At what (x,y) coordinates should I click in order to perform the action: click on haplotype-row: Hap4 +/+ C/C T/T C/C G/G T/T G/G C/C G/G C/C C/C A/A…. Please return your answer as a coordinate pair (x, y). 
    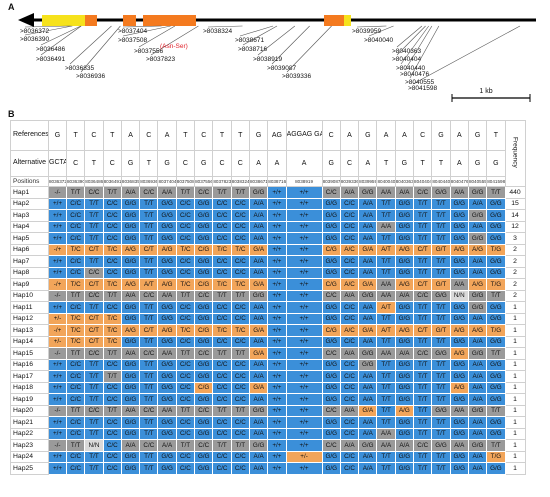
    Looking at the image, I should click on (268, 226).